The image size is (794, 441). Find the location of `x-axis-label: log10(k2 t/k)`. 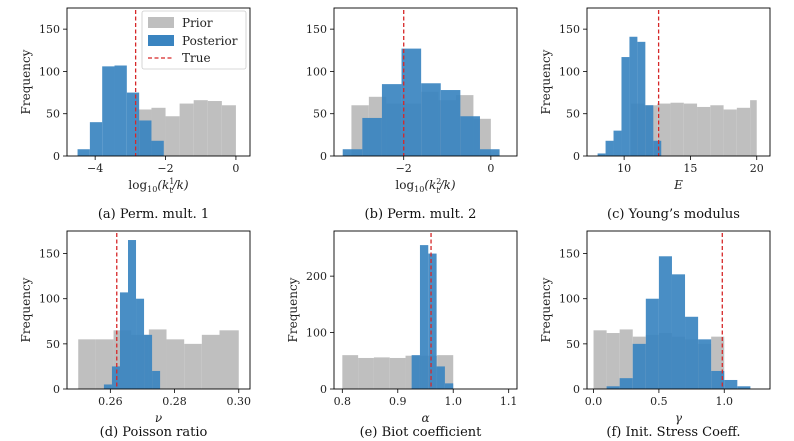

x-axis-label: log10(k2 t/k) is located at coordinates (425, 186).